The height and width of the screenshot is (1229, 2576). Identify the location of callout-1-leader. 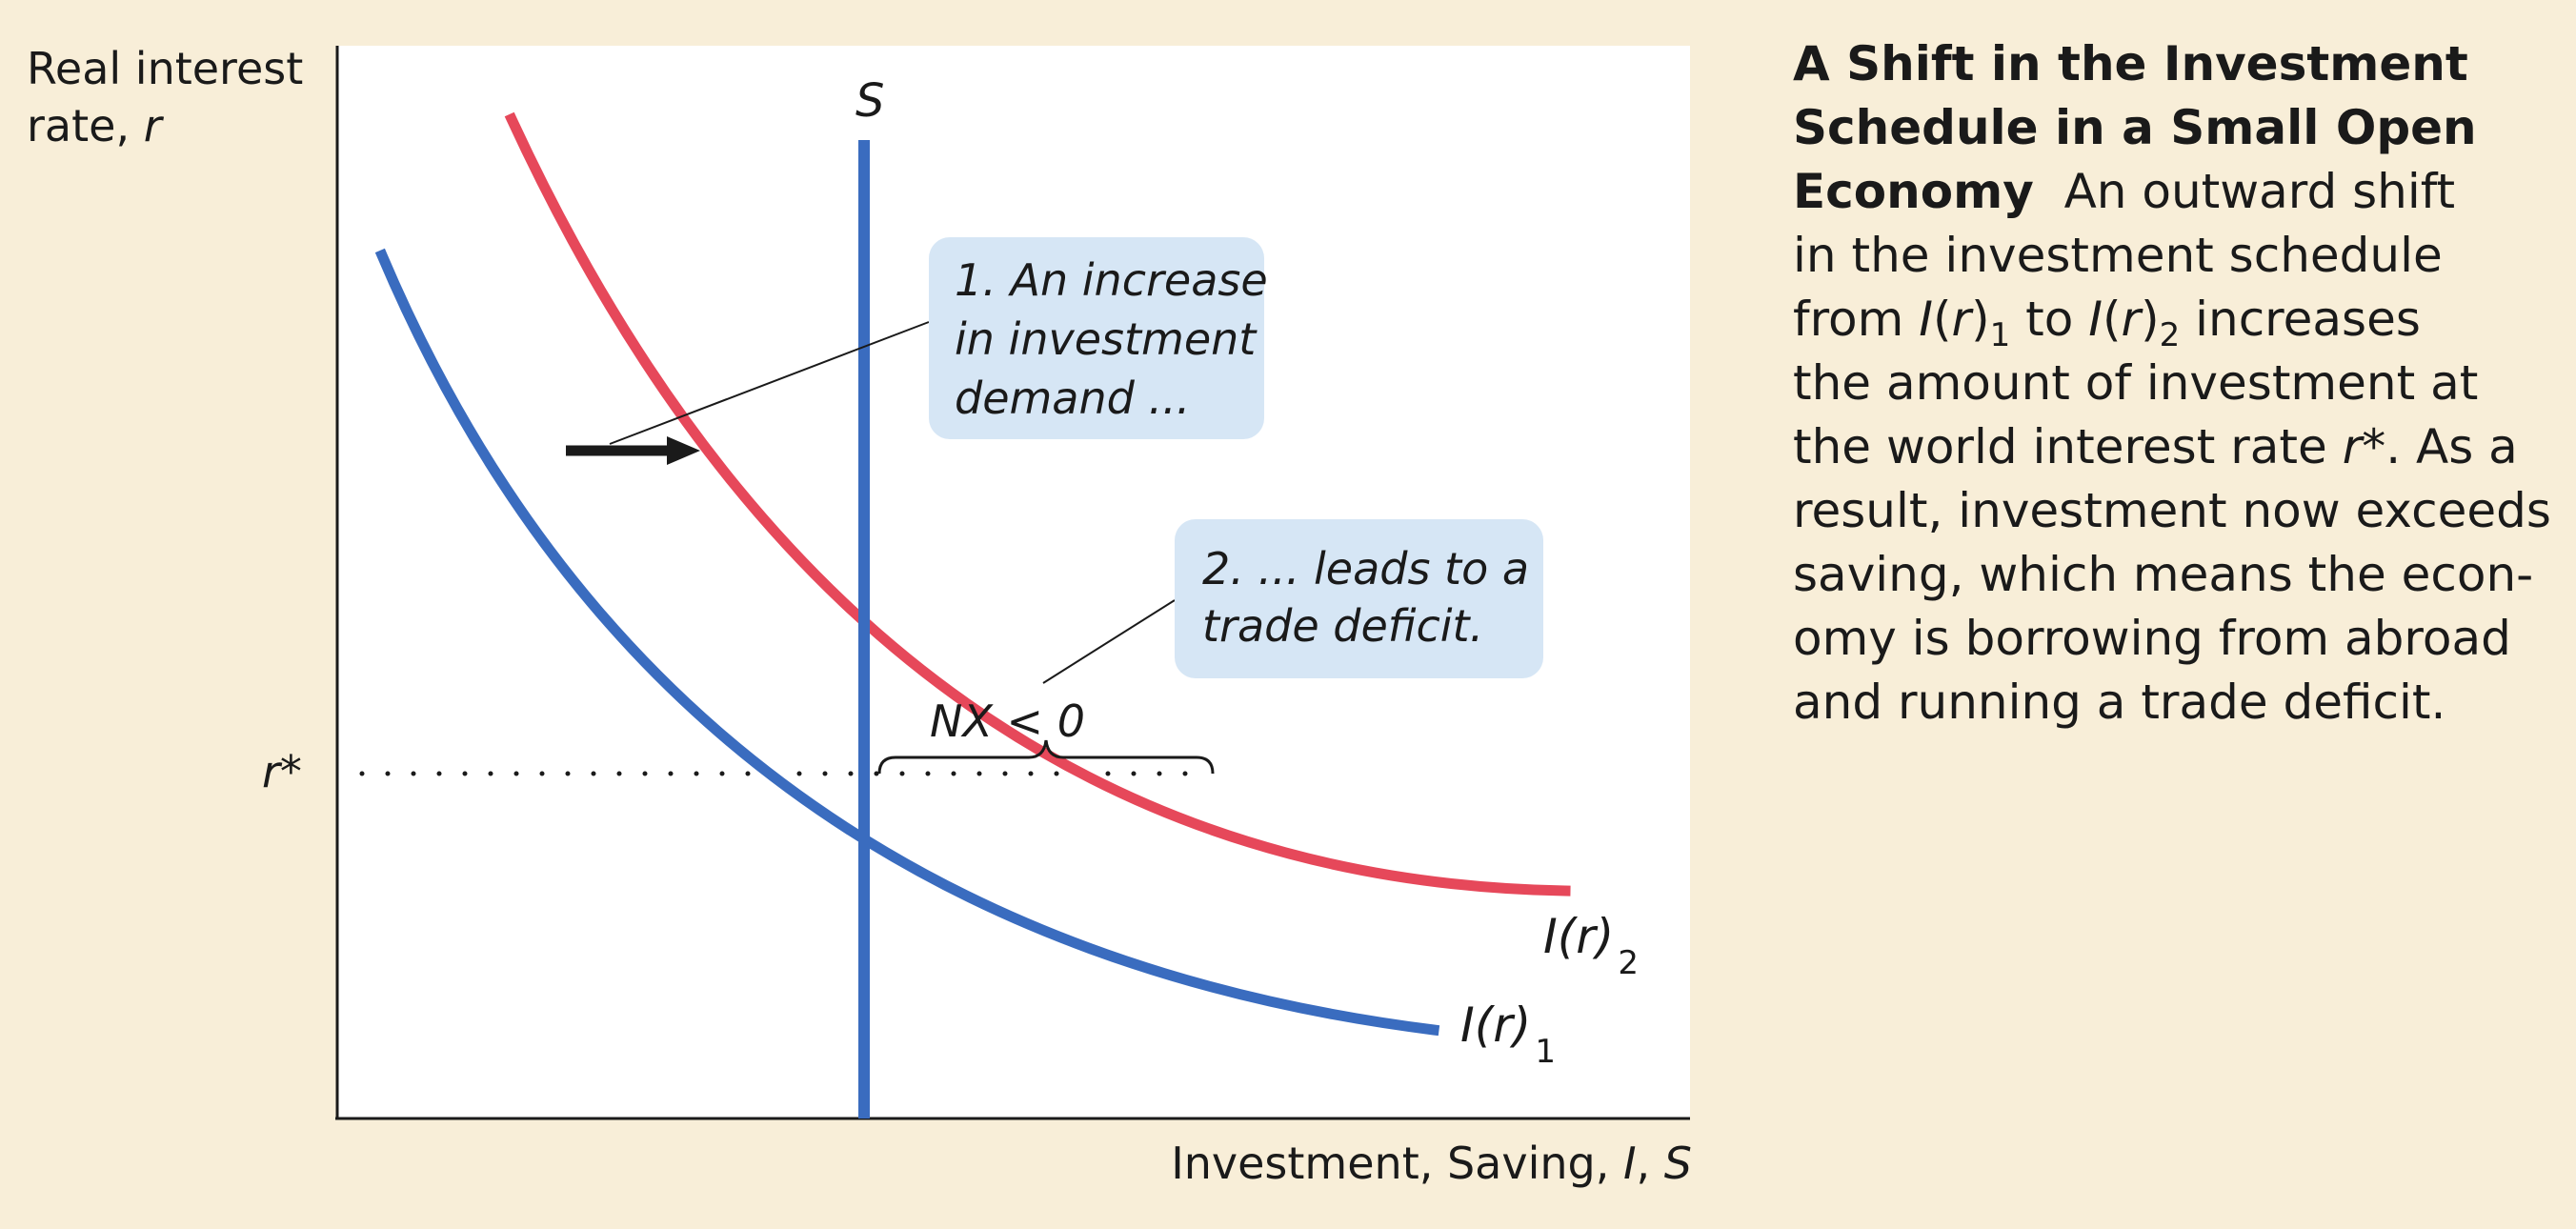
(769, 383).